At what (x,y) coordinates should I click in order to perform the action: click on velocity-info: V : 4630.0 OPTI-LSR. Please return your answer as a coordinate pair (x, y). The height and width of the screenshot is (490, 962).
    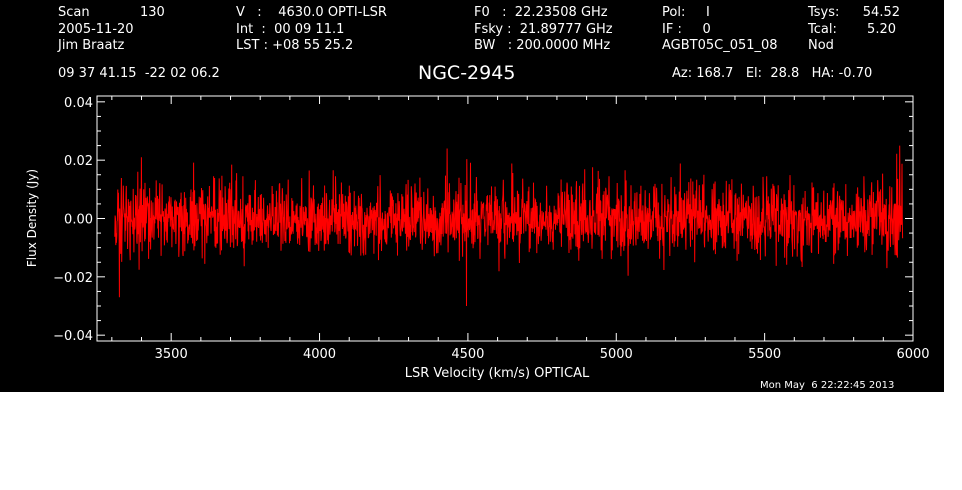
    Looking at the image, I should click on (311, 12).